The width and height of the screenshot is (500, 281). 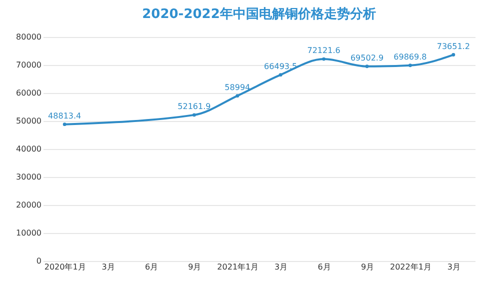 I want to click on y-tick-label: 80000, so click(x=29, y=37).